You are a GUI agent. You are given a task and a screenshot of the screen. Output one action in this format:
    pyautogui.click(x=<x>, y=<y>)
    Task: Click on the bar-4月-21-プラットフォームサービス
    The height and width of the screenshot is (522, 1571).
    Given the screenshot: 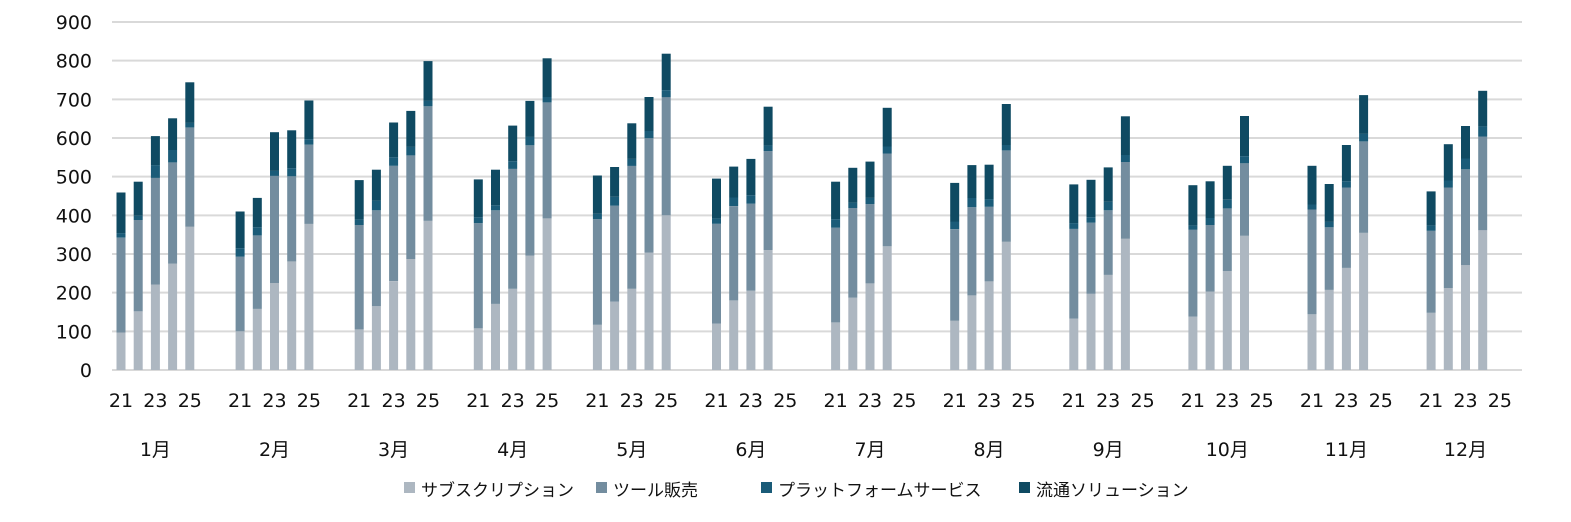 What is the action you would take?
    pyautogui.click(x=478, y=220)
    